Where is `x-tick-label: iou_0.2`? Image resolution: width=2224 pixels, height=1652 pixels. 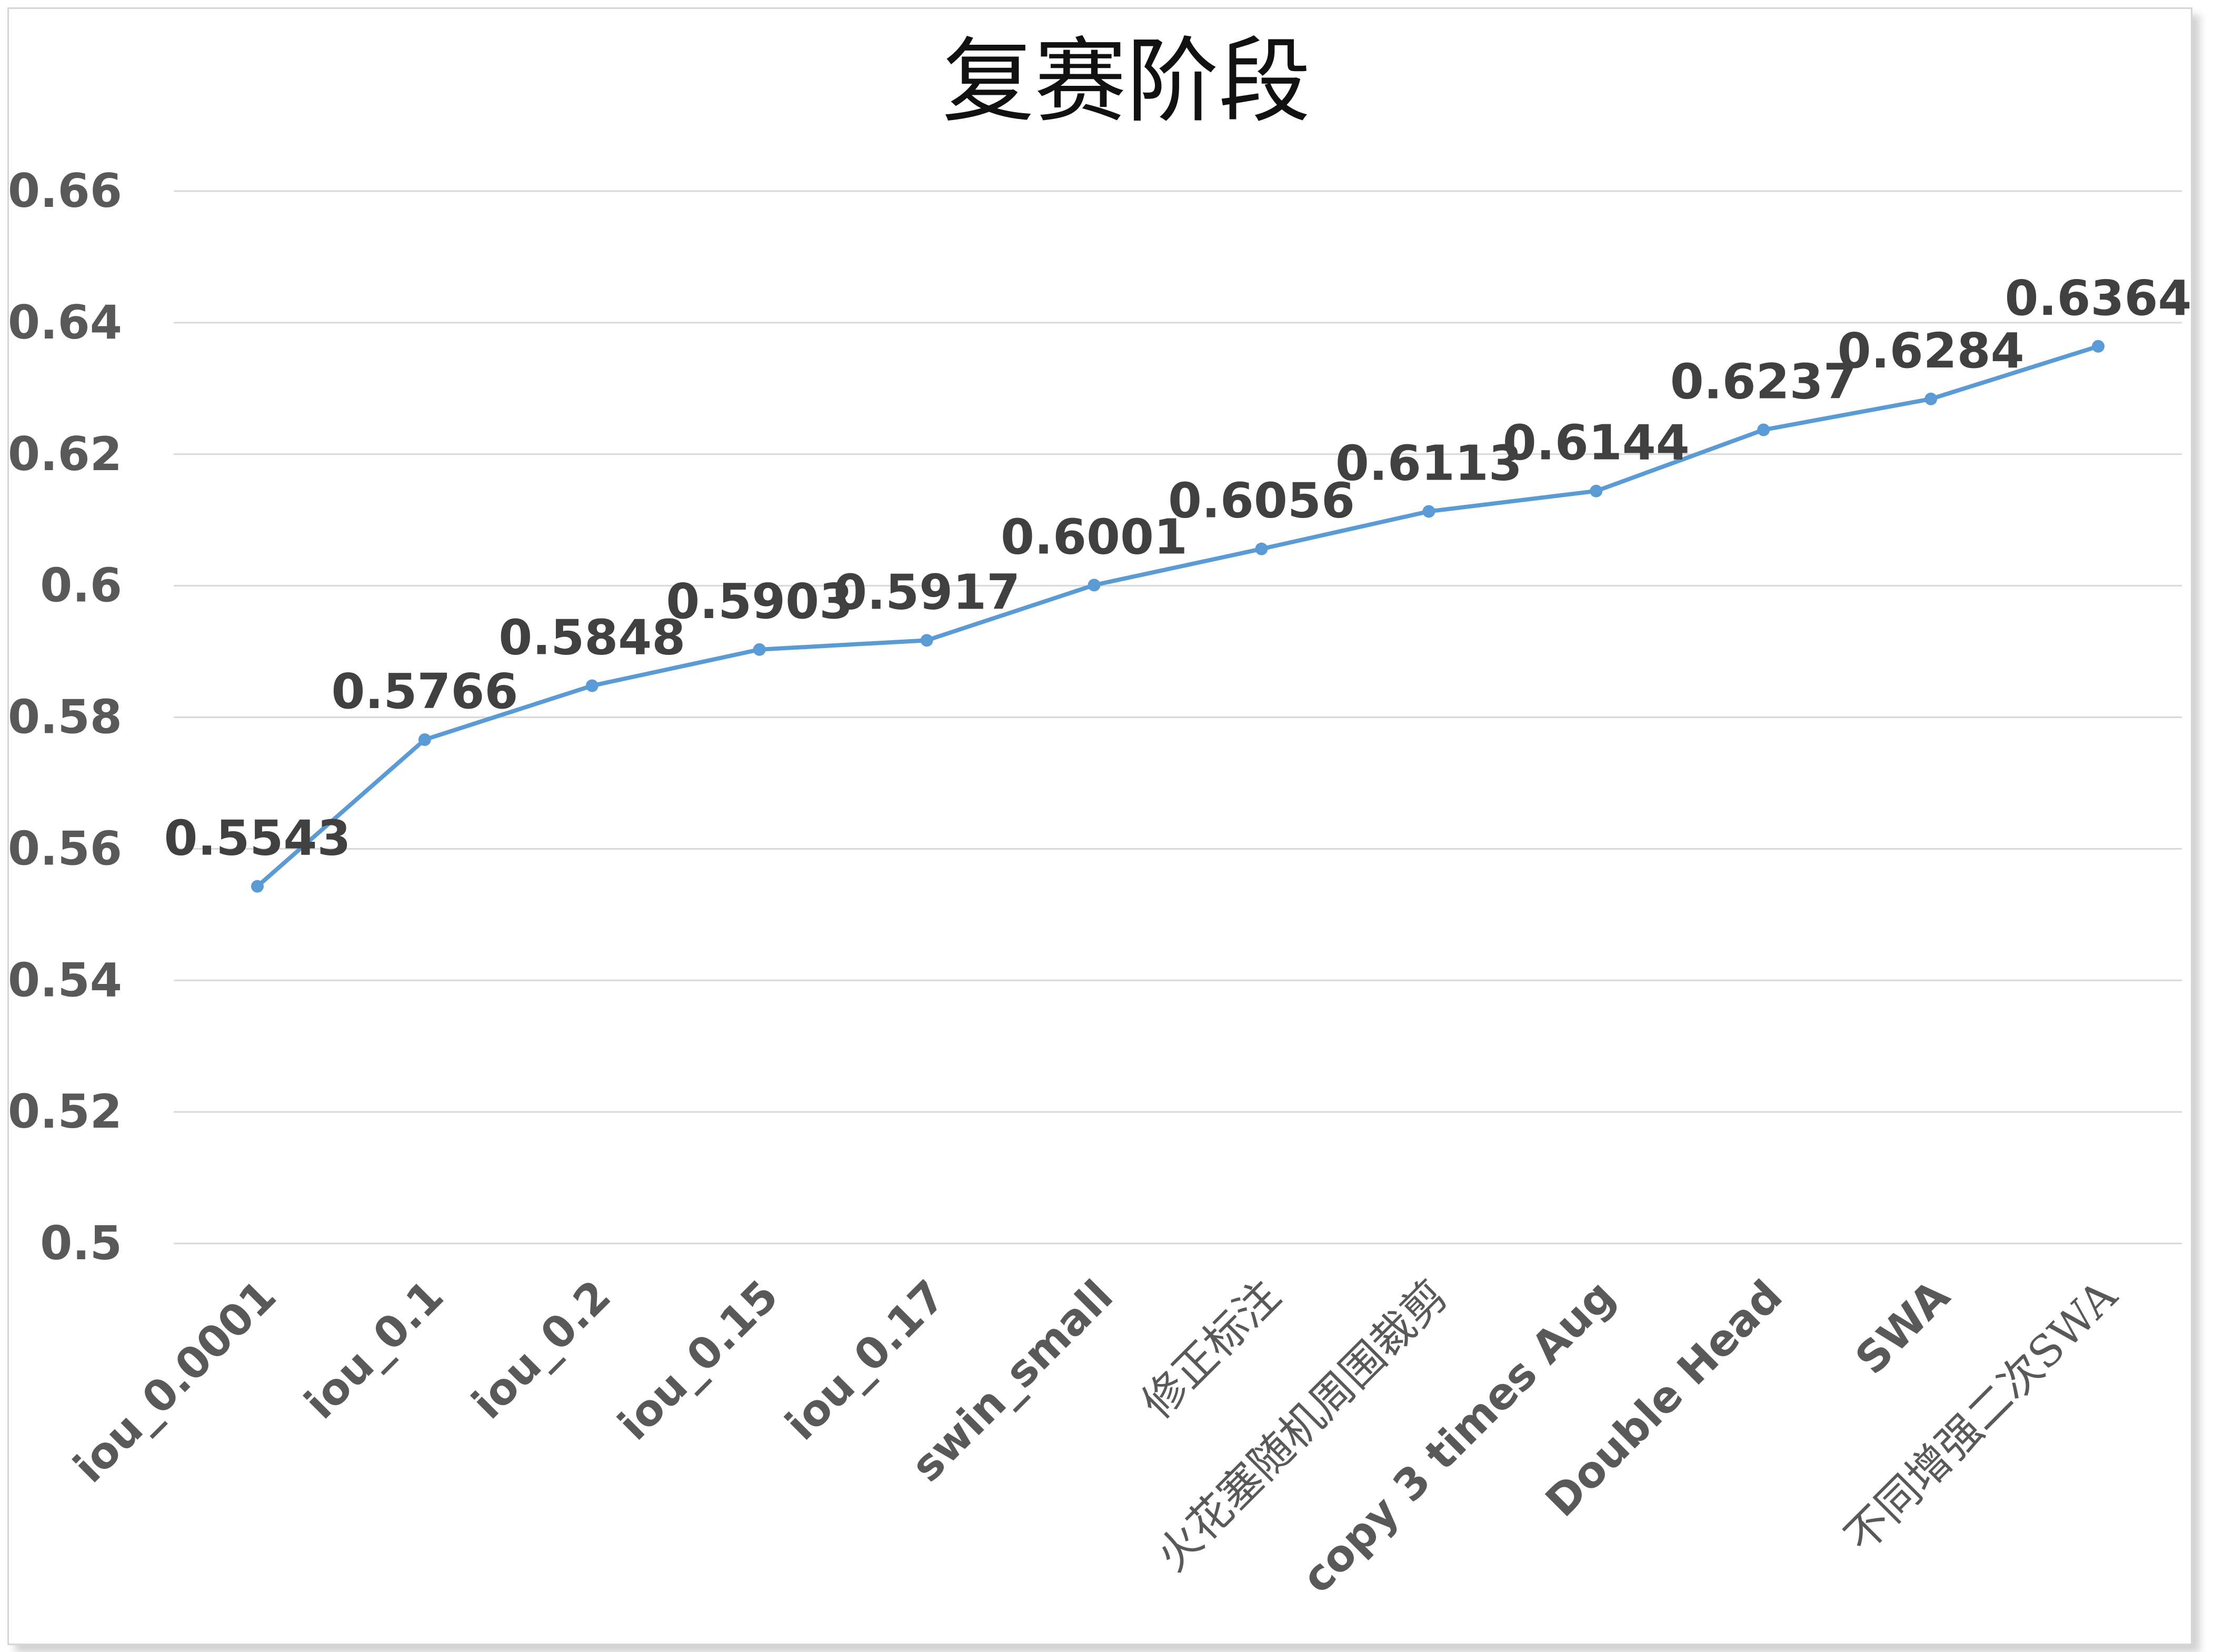
x-tick-label: iou_0.2 is located at coordinates (542, 1350).